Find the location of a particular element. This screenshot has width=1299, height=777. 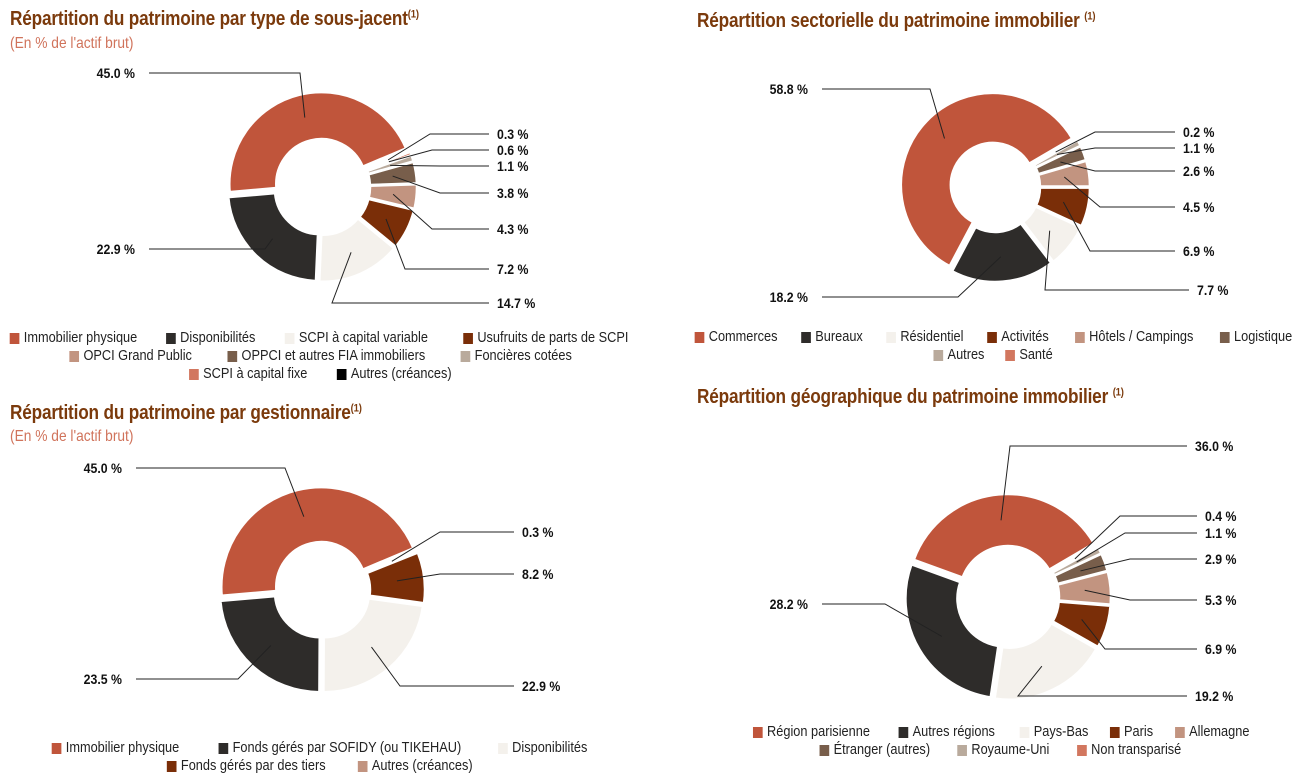

legend-row: Autres Santé is located at coordinates (986, 355).